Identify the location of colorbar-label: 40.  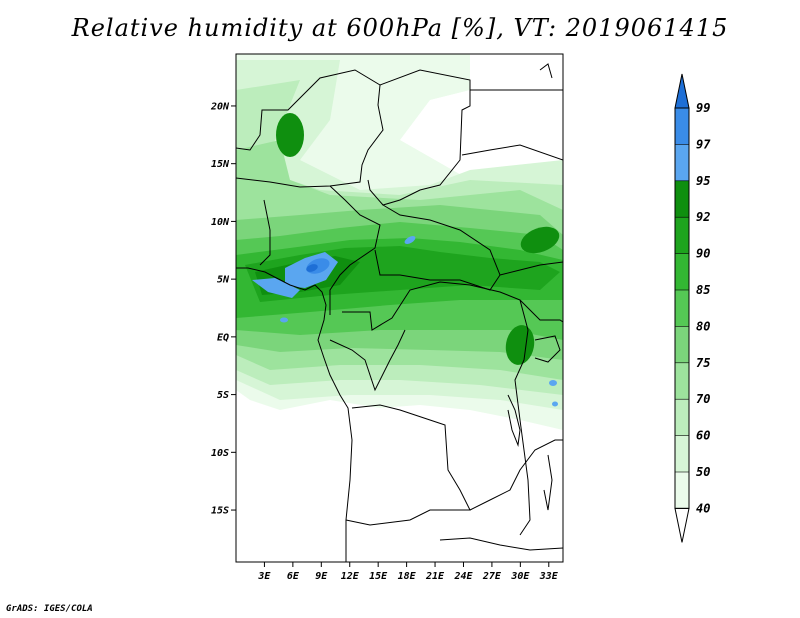
(703, 508).